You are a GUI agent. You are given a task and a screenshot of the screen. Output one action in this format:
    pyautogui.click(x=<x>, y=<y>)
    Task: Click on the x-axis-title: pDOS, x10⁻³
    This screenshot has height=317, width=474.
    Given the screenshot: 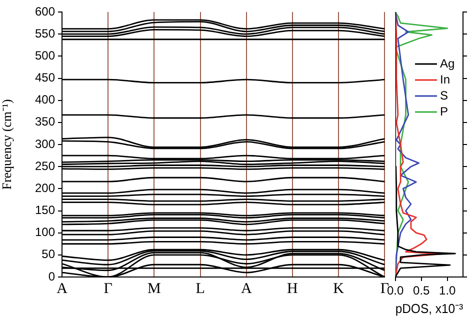 What is the action you would take?
    pyautogui.click(x=429, y=308)
    